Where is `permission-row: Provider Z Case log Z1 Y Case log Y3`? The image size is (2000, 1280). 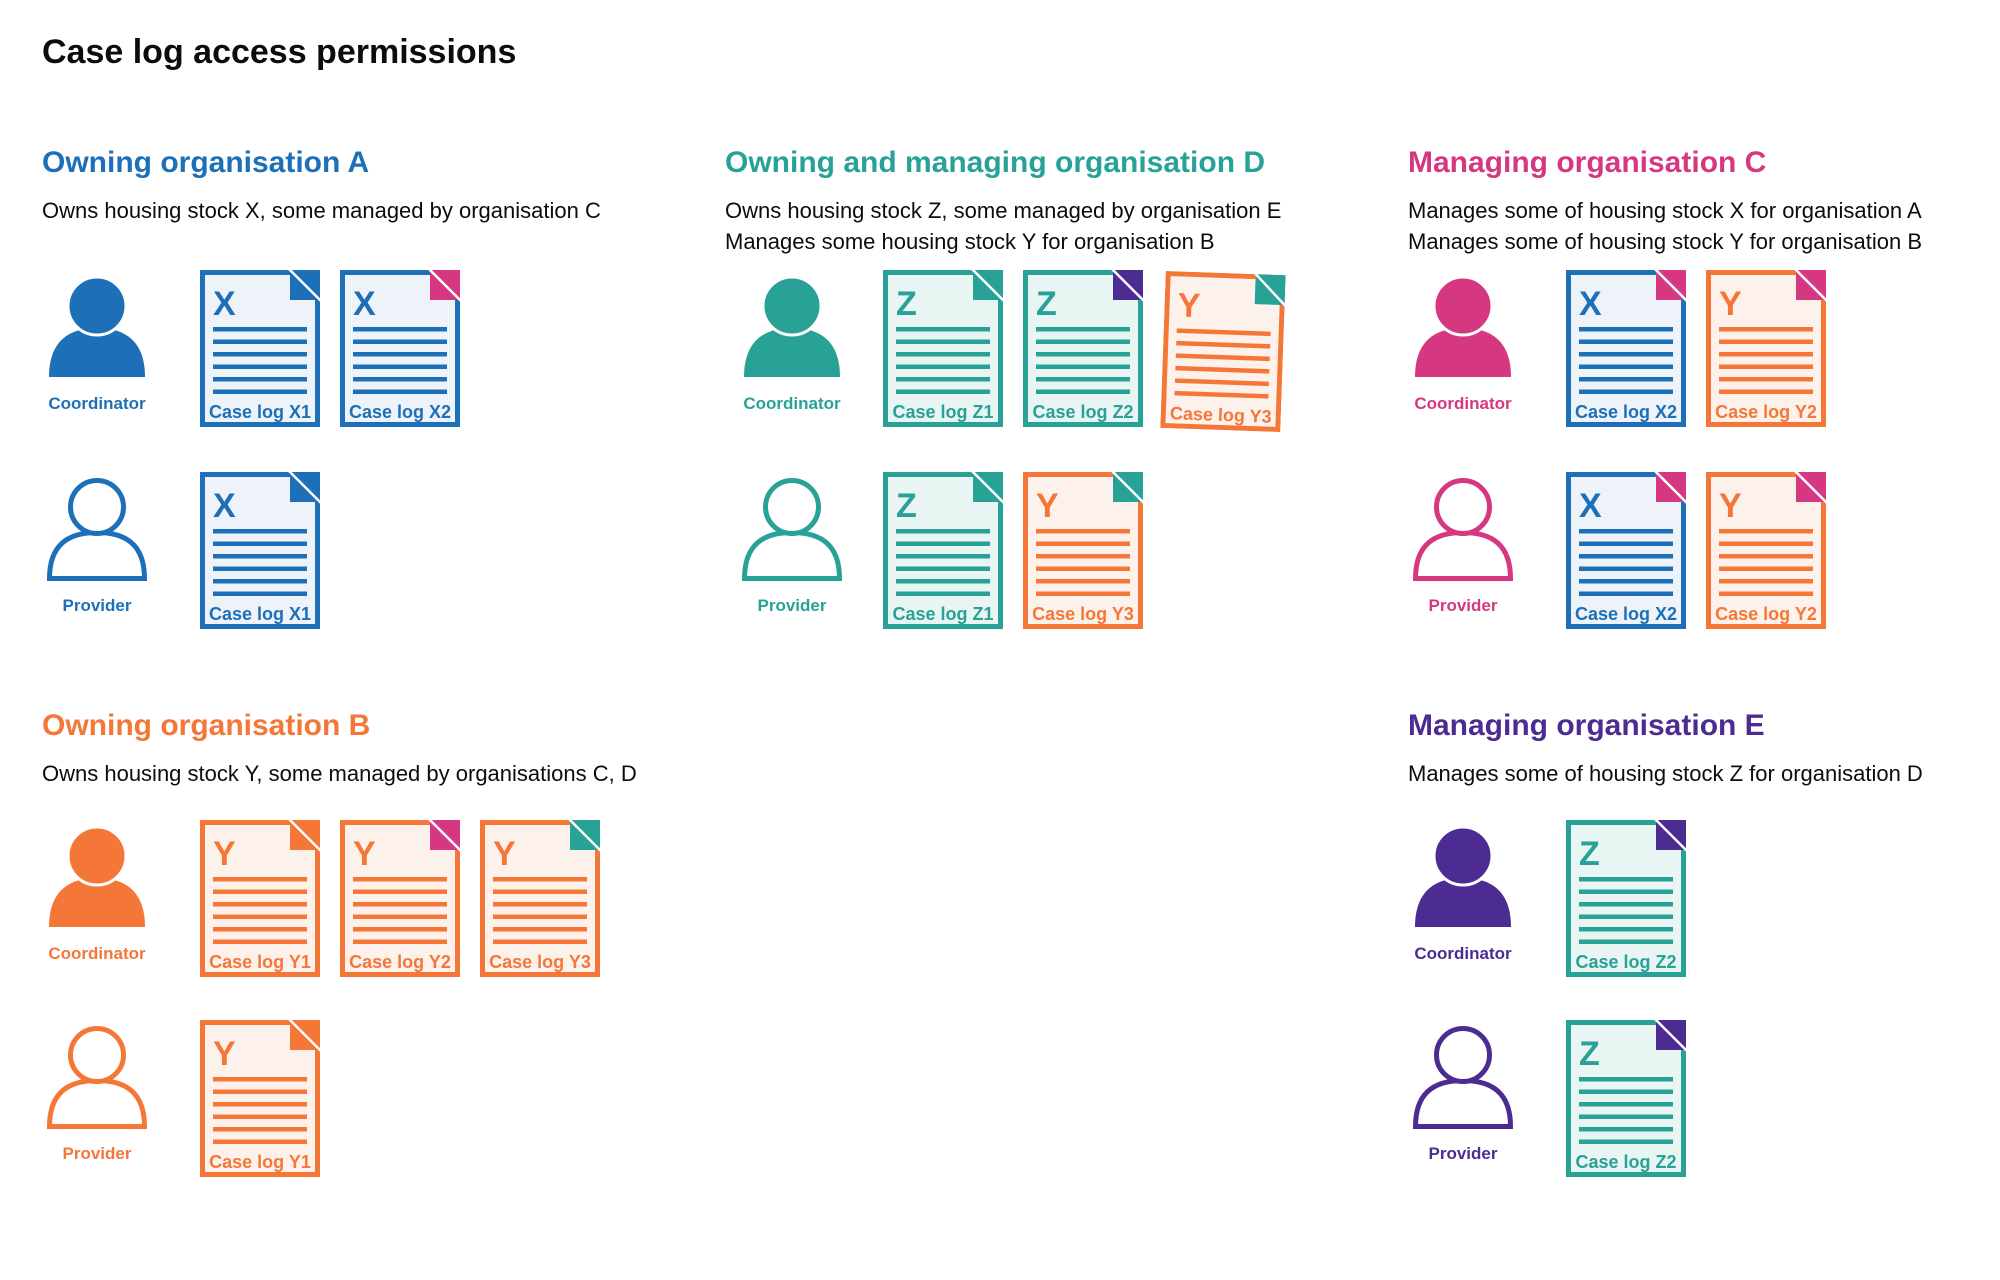
permission-row: Provider Z Case log Z1 Y Case log Y3 is located at coordinates (935, 551).